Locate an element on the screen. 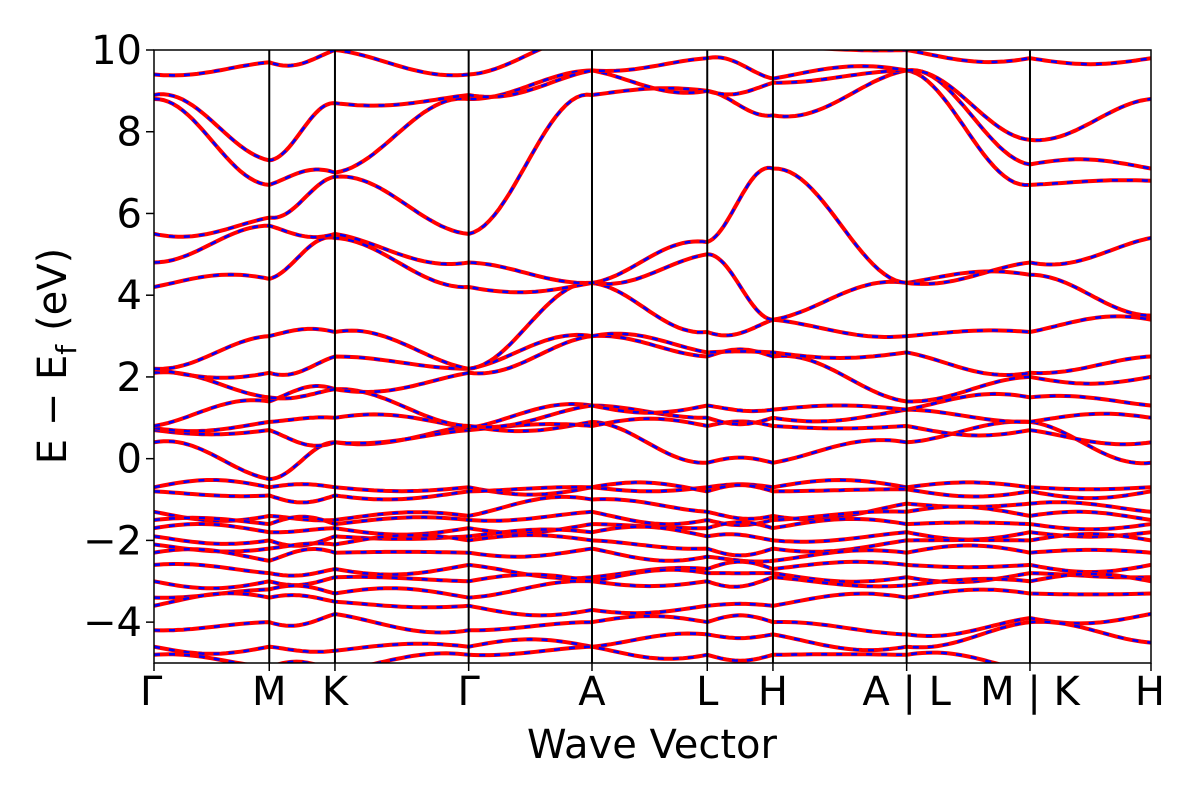  y-tick-label: 8 is located at coordinates (129, 133).